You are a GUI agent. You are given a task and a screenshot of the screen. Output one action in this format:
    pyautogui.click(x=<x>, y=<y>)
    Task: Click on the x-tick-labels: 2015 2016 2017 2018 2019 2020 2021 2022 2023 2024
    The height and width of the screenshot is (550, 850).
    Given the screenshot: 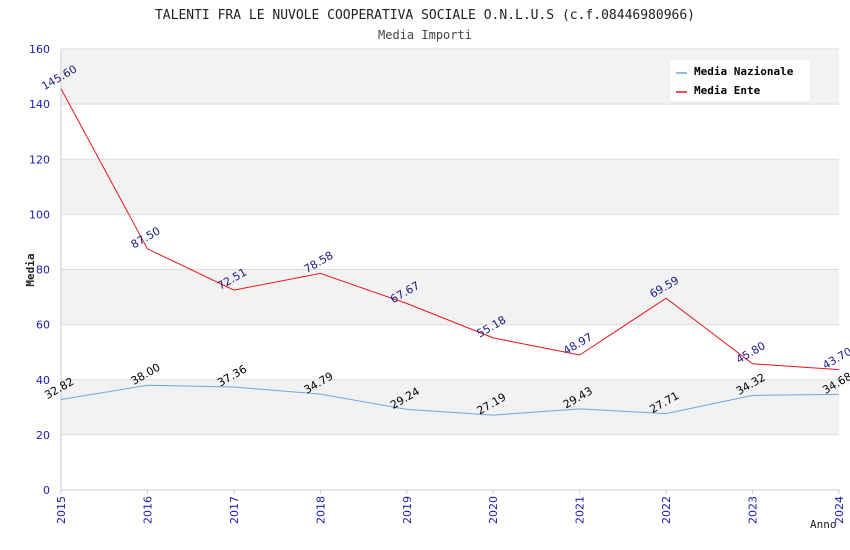 What is the action you would take?
    pyautogui.click(x=450, y=510)
    